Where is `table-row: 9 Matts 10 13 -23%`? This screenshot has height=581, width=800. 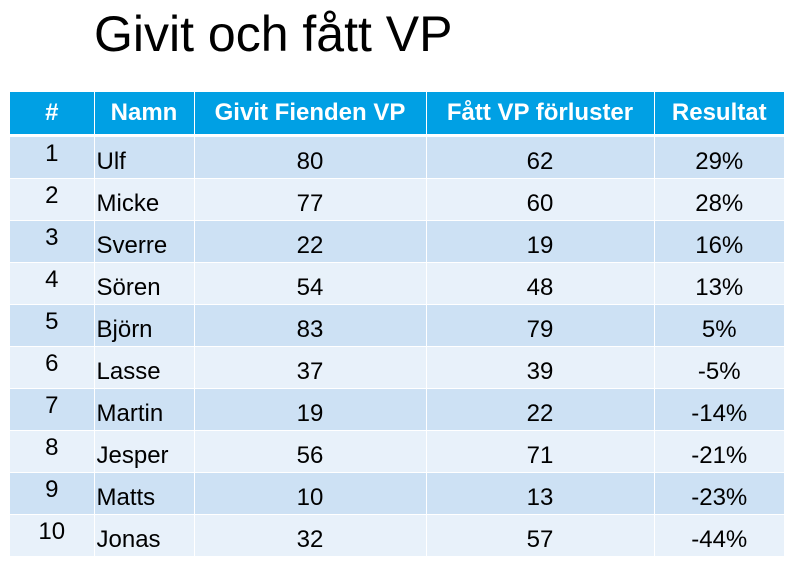
table-row: 9 Matts 10 13 -23% is located at coordinates (397, 493).